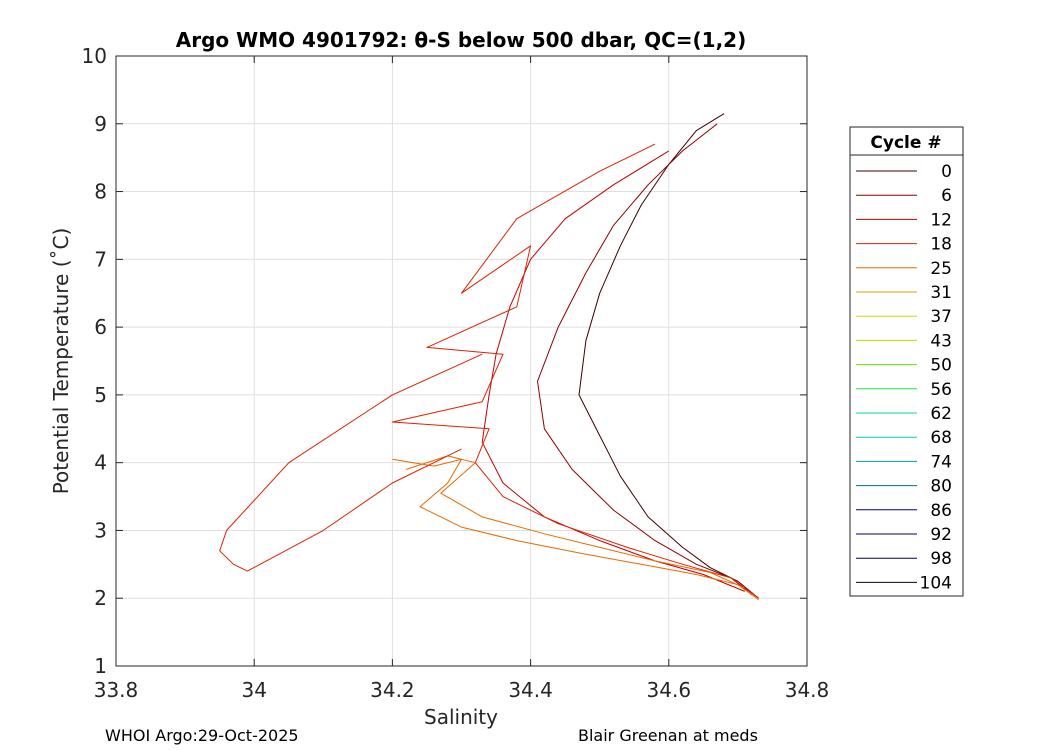  I want to click on legend-label: 37, so click(941, 317).